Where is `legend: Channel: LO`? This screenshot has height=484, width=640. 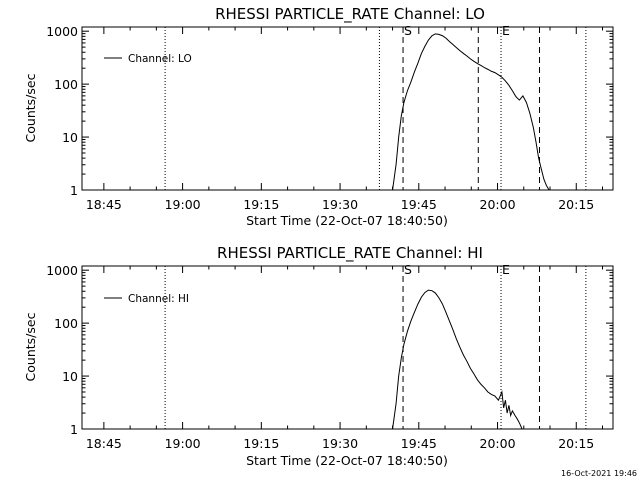
legend: Channel: LO is located at coordinates (148, 59).